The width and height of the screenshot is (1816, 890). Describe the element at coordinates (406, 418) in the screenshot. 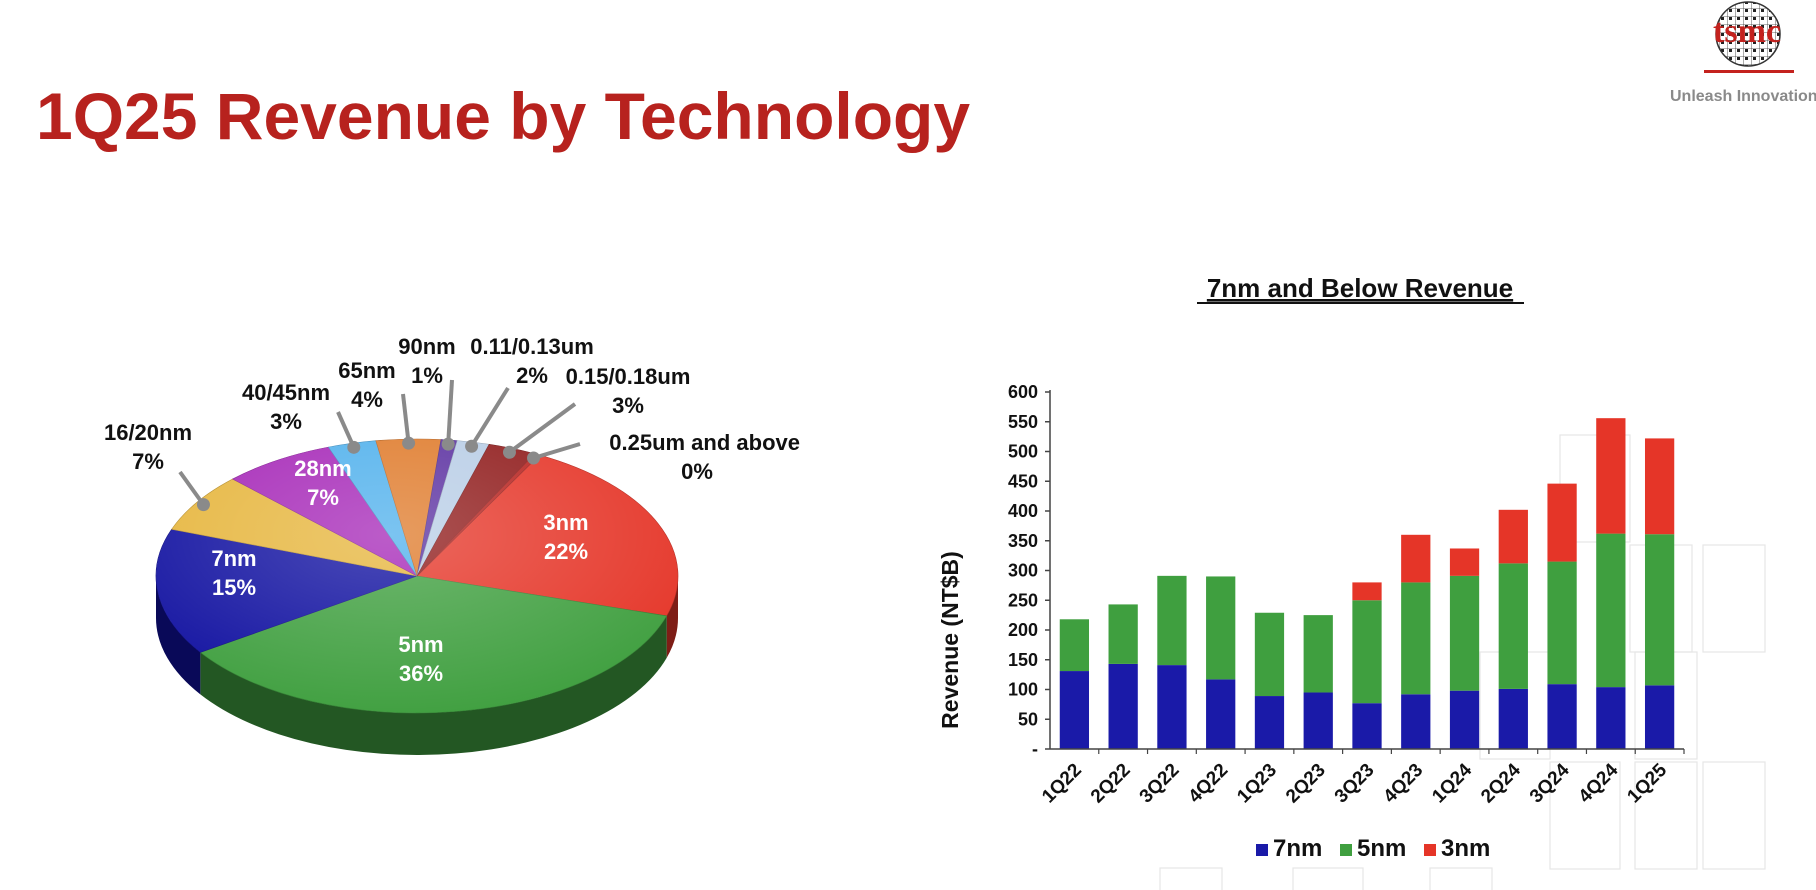

I see `pie-leader-65nm` at that location.